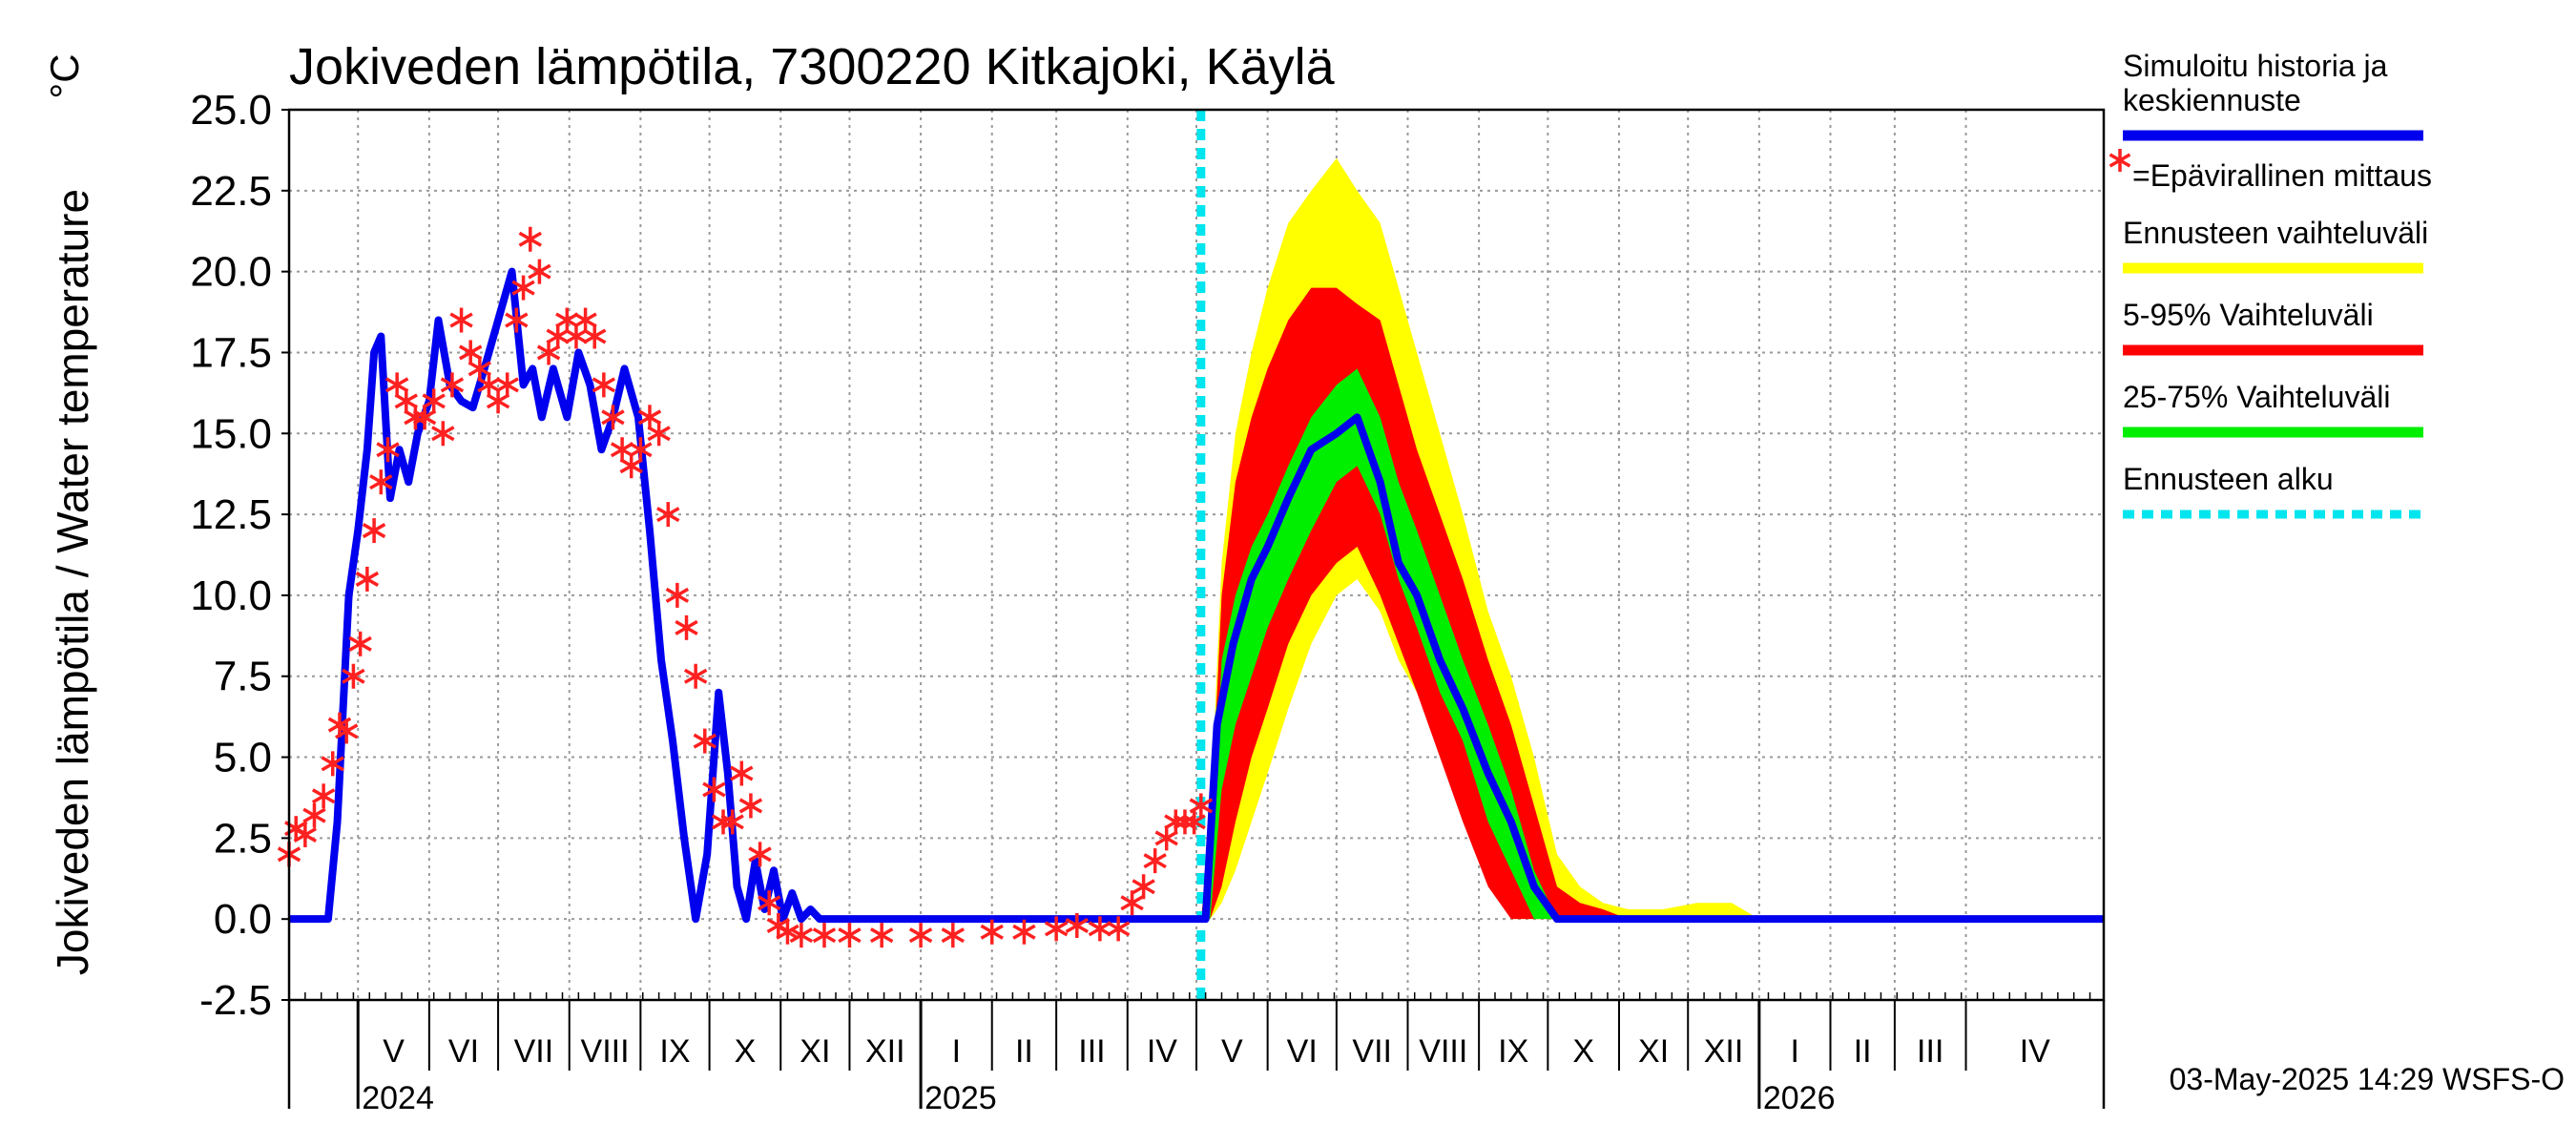  Describe the element at coordinates (674, 1051) in the screenshot. I see `month-label: IX` at that location.